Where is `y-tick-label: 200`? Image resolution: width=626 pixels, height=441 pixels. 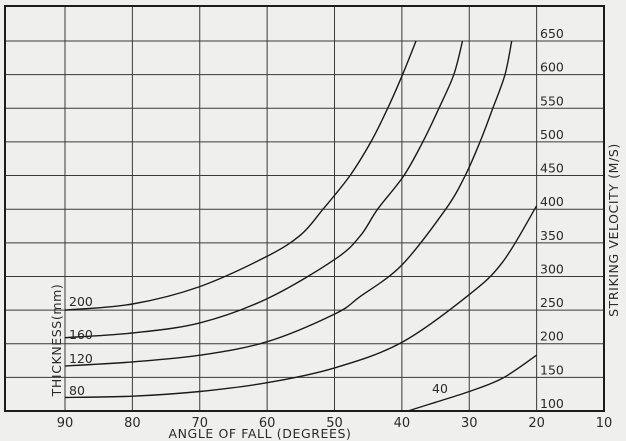
y-tick-label: 200 is located at coordinates (552, 336).